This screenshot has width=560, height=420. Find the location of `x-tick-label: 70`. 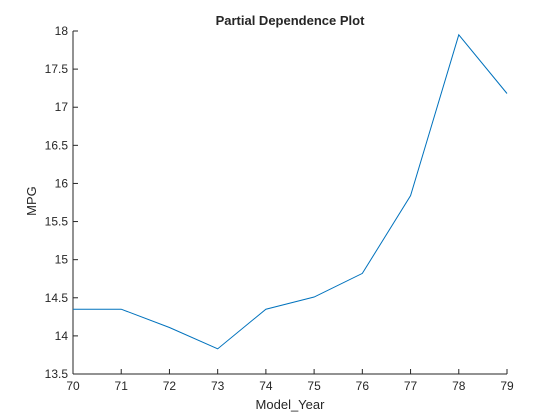

x-tick-label: 70 is located at coordinates (73, 386).